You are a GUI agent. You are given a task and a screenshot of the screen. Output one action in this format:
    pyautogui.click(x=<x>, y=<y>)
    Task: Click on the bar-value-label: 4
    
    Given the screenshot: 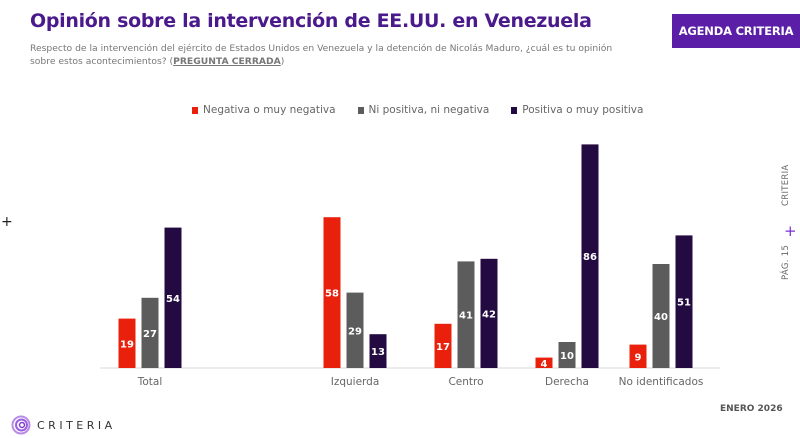 What is the action you would take?
    pyautogui.click(x=544, y=364)
    